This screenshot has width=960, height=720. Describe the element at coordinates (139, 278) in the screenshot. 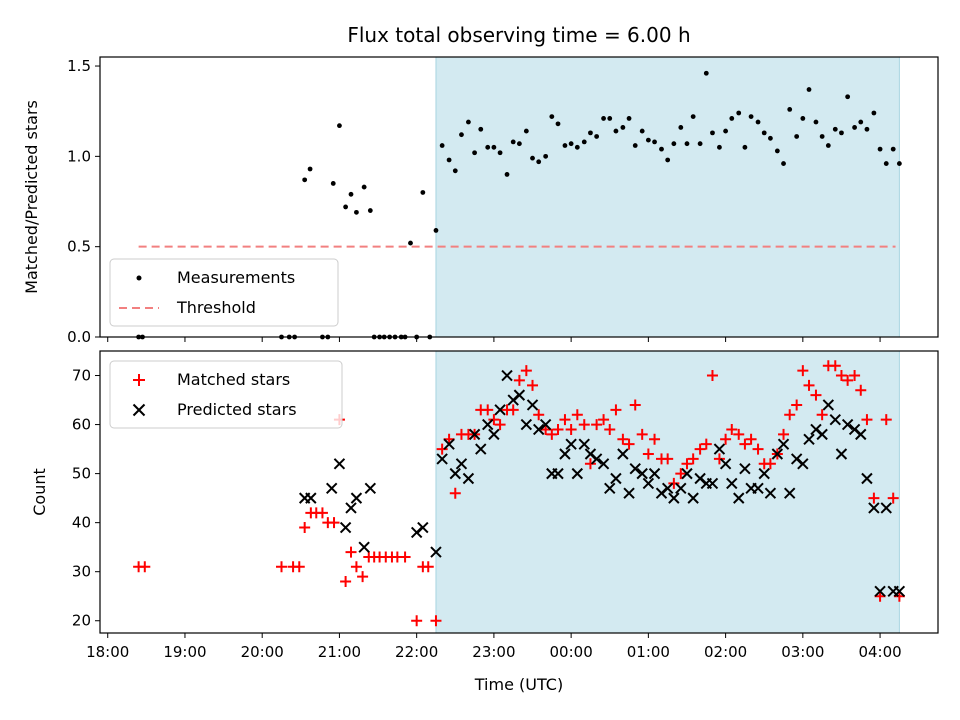

I see `measurement-legend-marker` at that location.